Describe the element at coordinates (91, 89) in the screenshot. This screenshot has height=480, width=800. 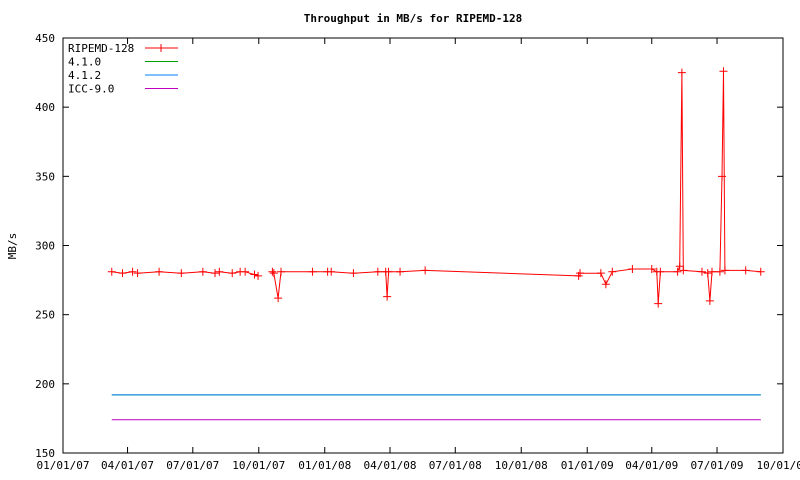
I see `legend-label: ICC-9.0` at that location.